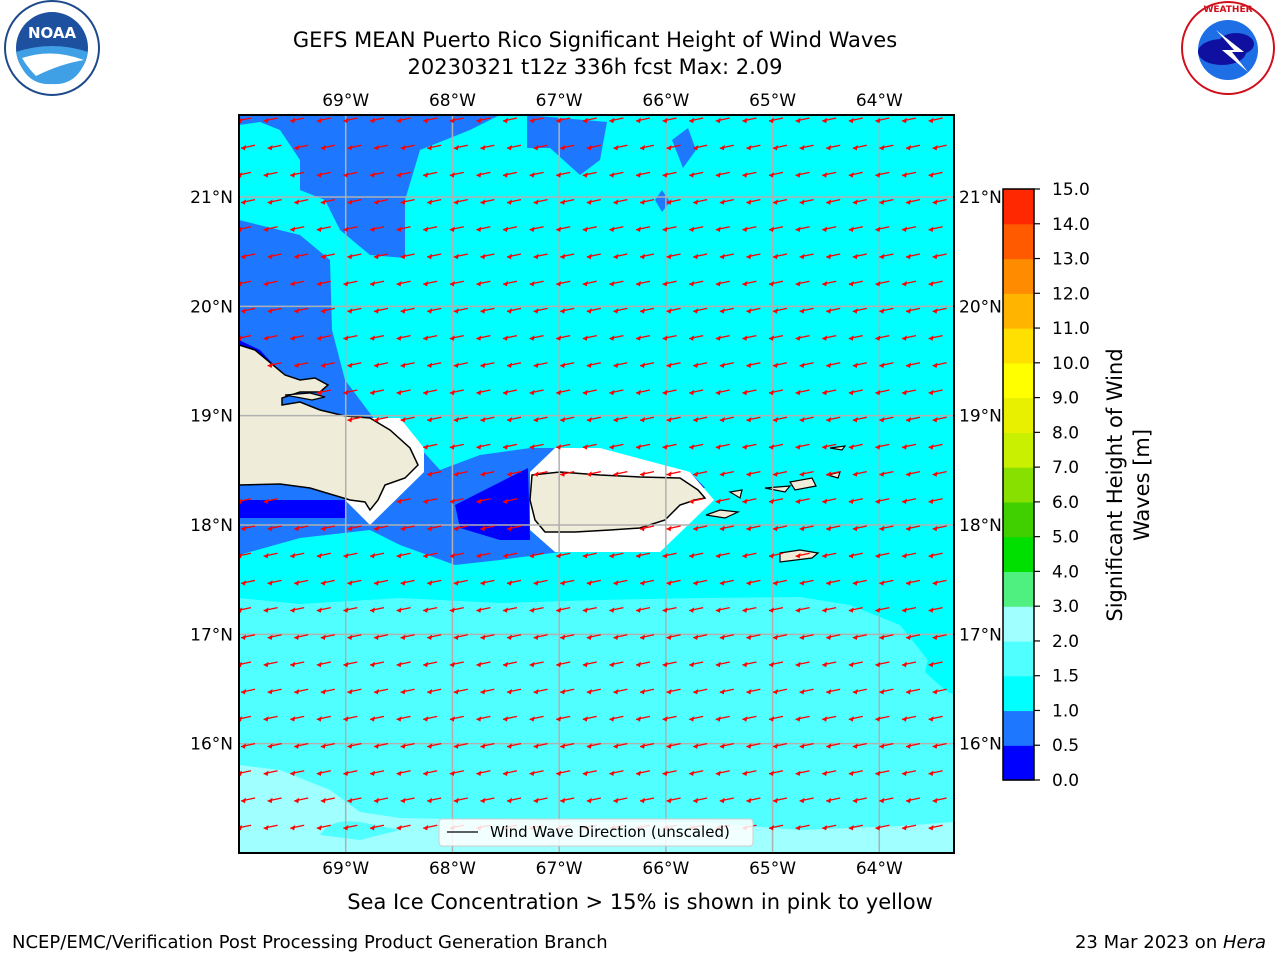 The height and width of the screenshot is (960, 1280). Describe the element at coordinates (1018, 276) in the screenshot. I see `colorbar-band` at that location.